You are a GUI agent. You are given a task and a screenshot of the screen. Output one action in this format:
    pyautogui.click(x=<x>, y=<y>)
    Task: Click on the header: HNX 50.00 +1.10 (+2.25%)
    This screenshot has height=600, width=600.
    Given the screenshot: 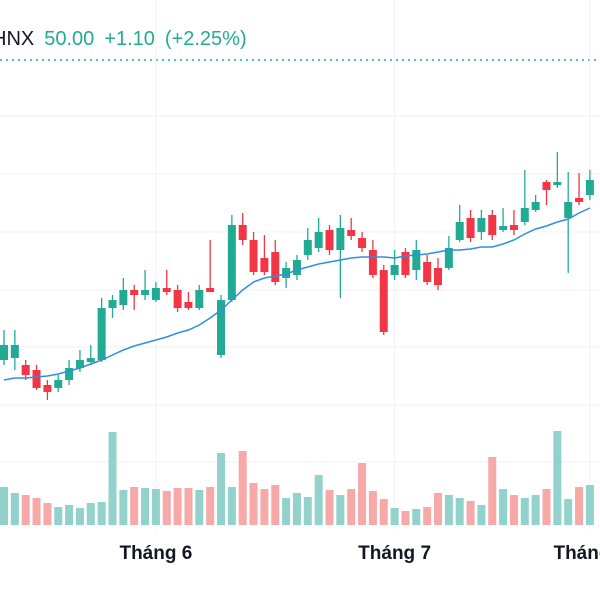 What is the action you would take?
    pyautogui.click(x=128, y=39)
    